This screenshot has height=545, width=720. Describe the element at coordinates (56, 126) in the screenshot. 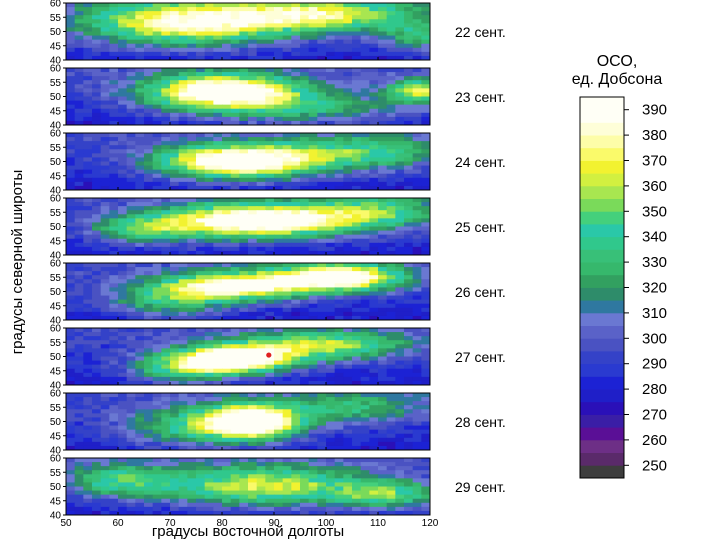

I see `y-tick-label: 40` at that location.